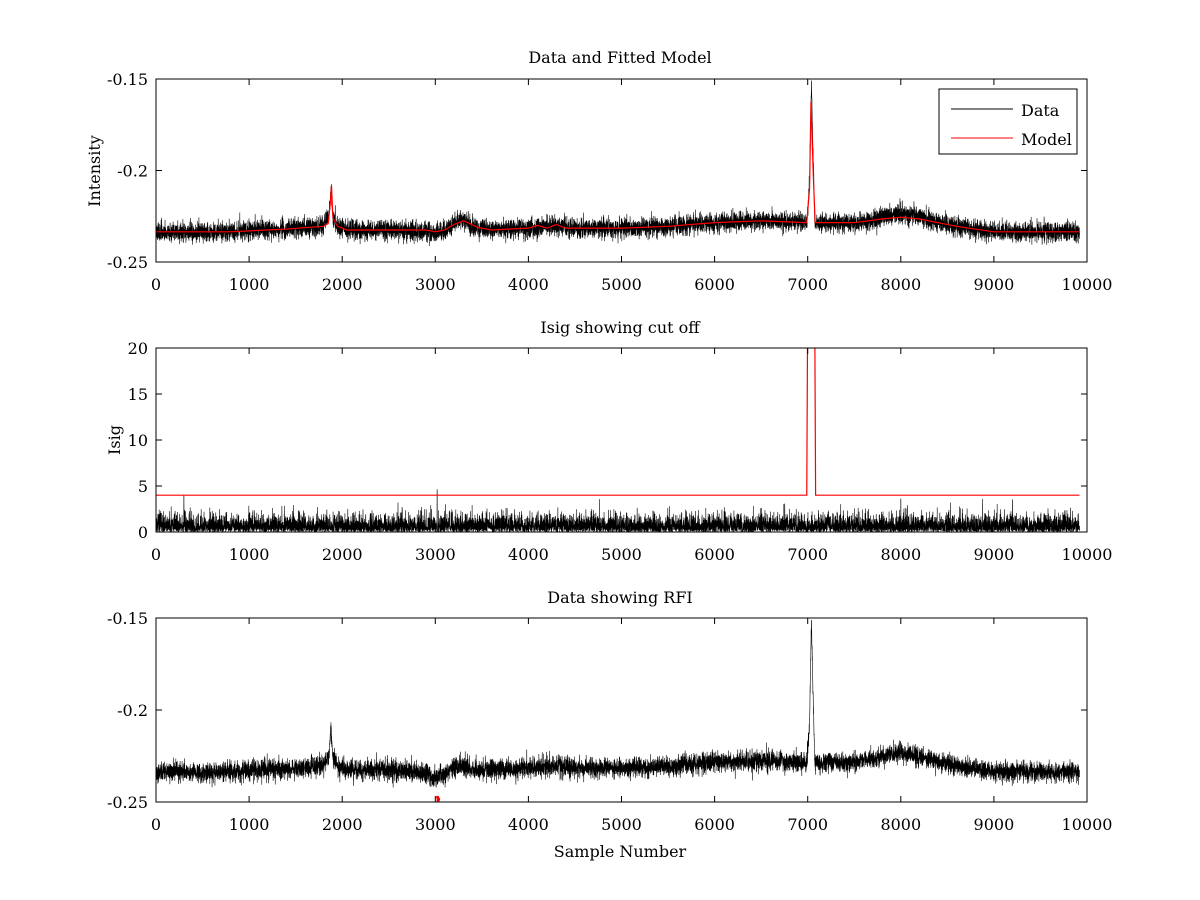 This screenshot has width=1200, height=900. I want to click on legend-box, so click(1008, 121).